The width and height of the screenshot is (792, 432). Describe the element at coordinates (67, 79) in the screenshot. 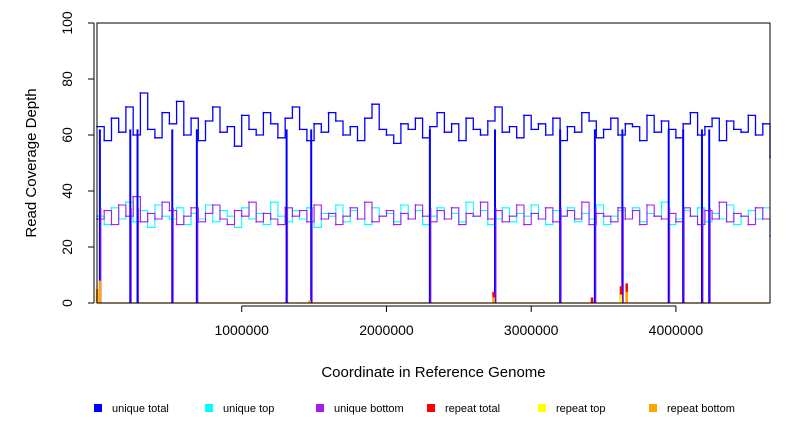

I see `y-tick-label: 80` at that location.